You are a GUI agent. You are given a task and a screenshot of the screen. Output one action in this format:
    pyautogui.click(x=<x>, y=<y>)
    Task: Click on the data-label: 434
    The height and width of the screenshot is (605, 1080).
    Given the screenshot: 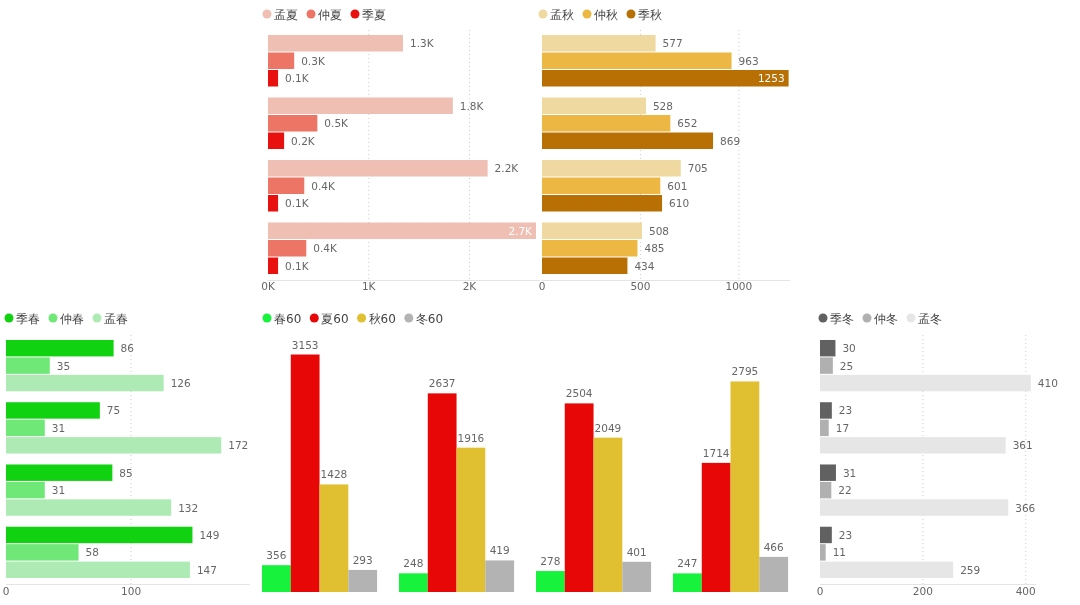 What is the action you would take?
    pyautogui.click(x=644, y=265)
    